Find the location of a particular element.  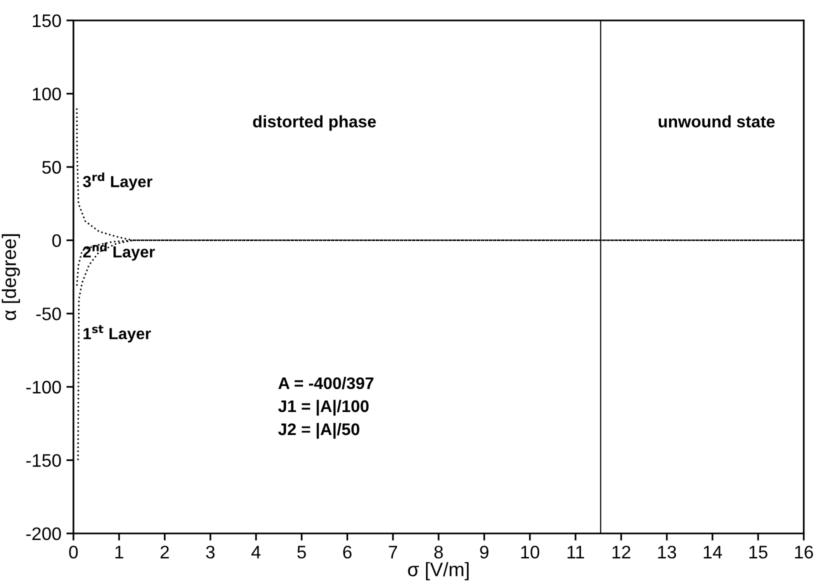

x-tick-label: 15 is located at coordinates (758, 552).